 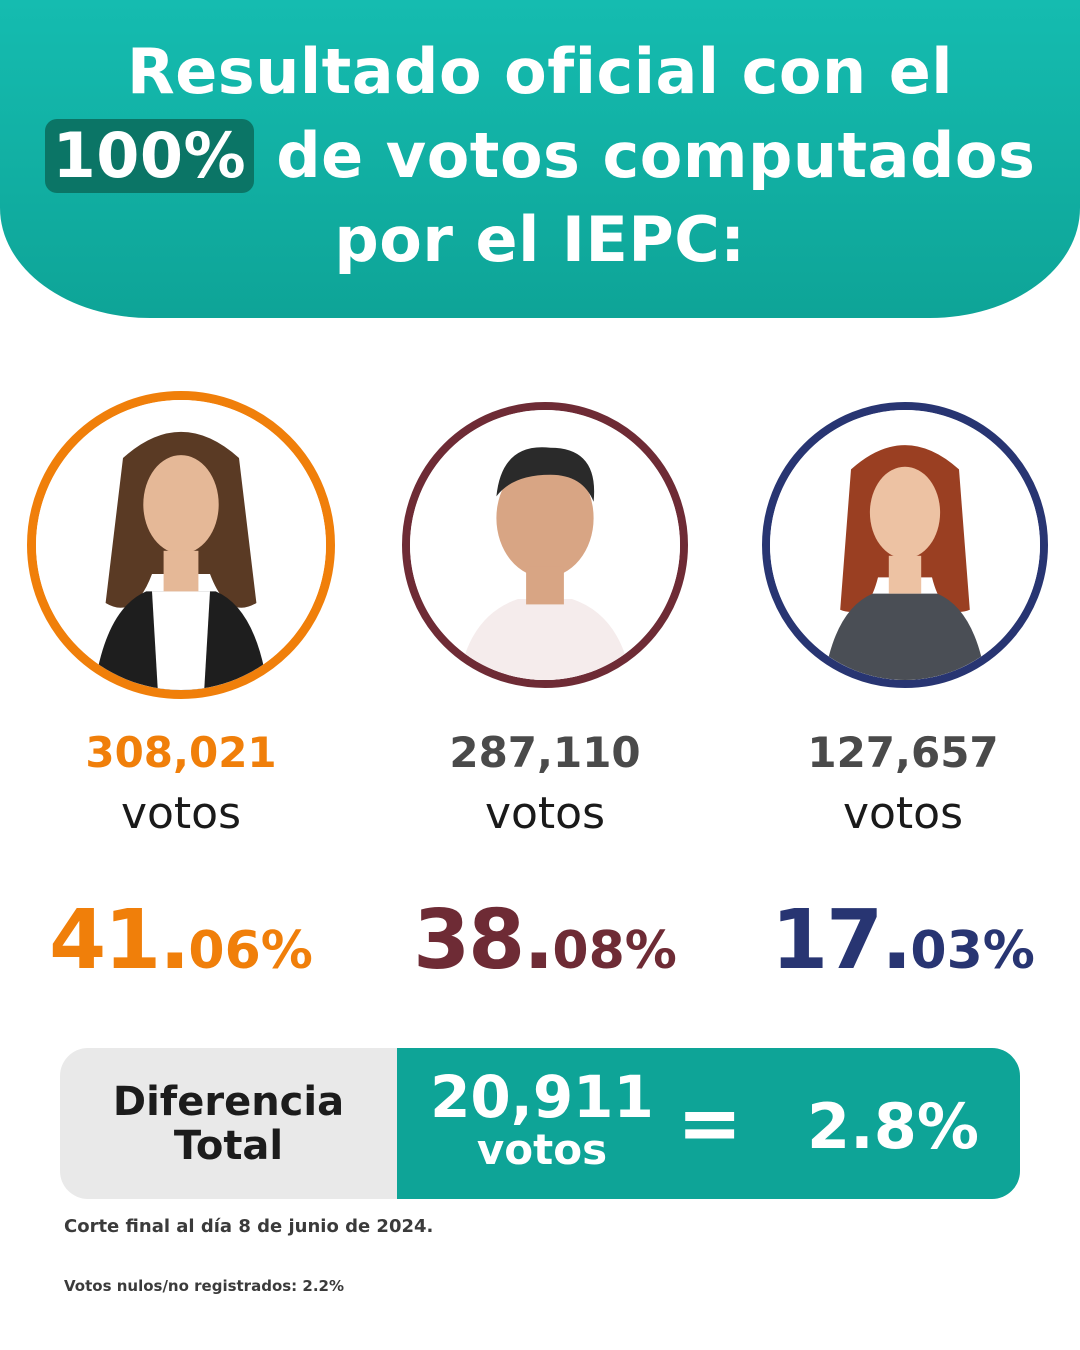 I want to click on difference-value-panel: 20,911 votos = 2.8%, so click(x=708, y=1123).